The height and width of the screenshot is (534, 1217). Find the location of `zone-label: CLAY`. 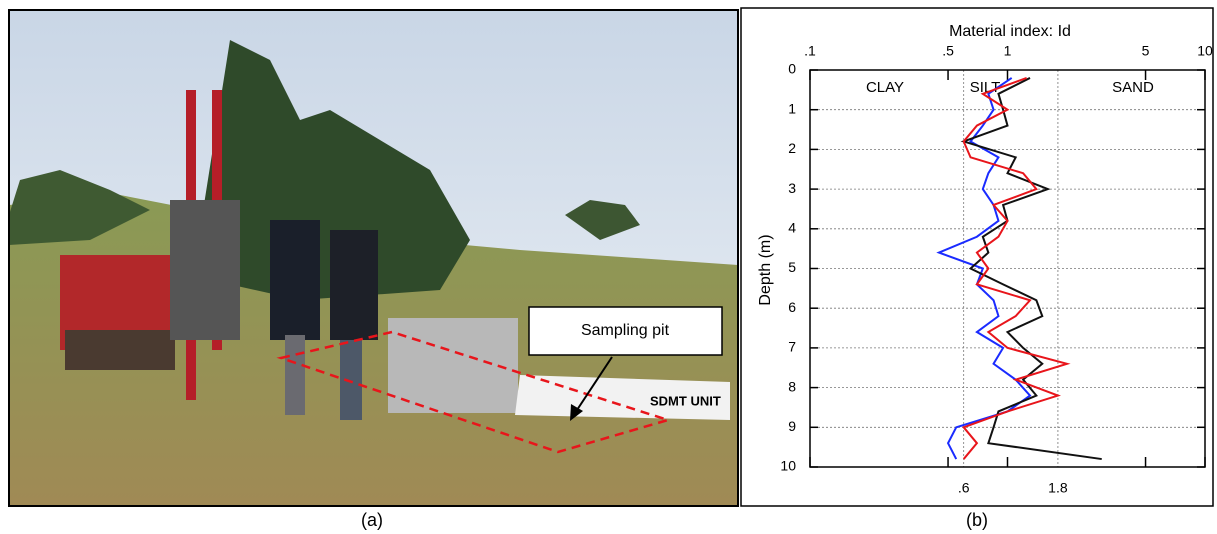

zone-label: CLAY is located at coordinates (885, 87).